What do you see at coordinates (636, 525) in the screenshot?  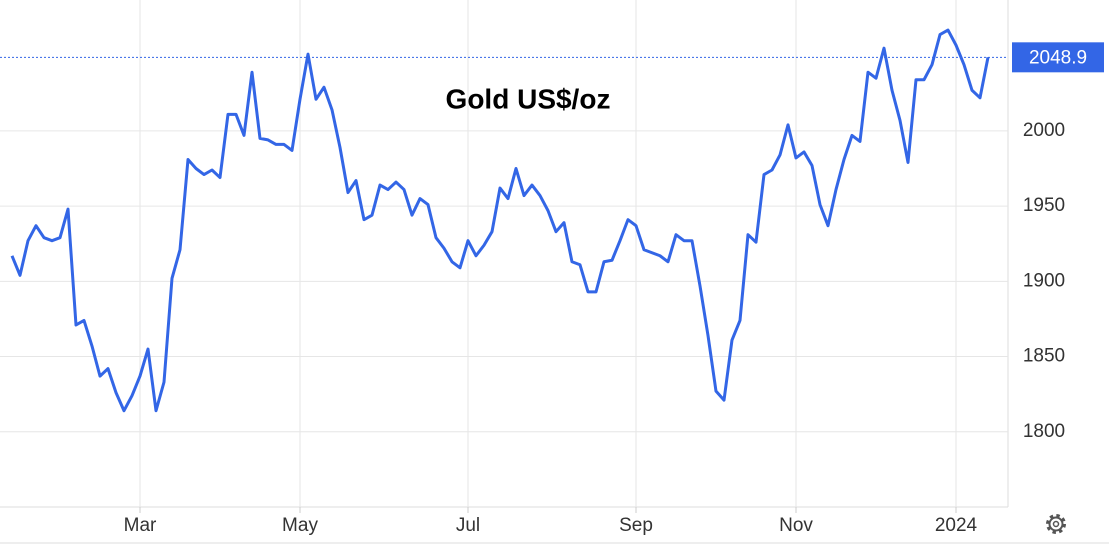 I see `x-tick-label: Sep` at bounding box center [636, 525].